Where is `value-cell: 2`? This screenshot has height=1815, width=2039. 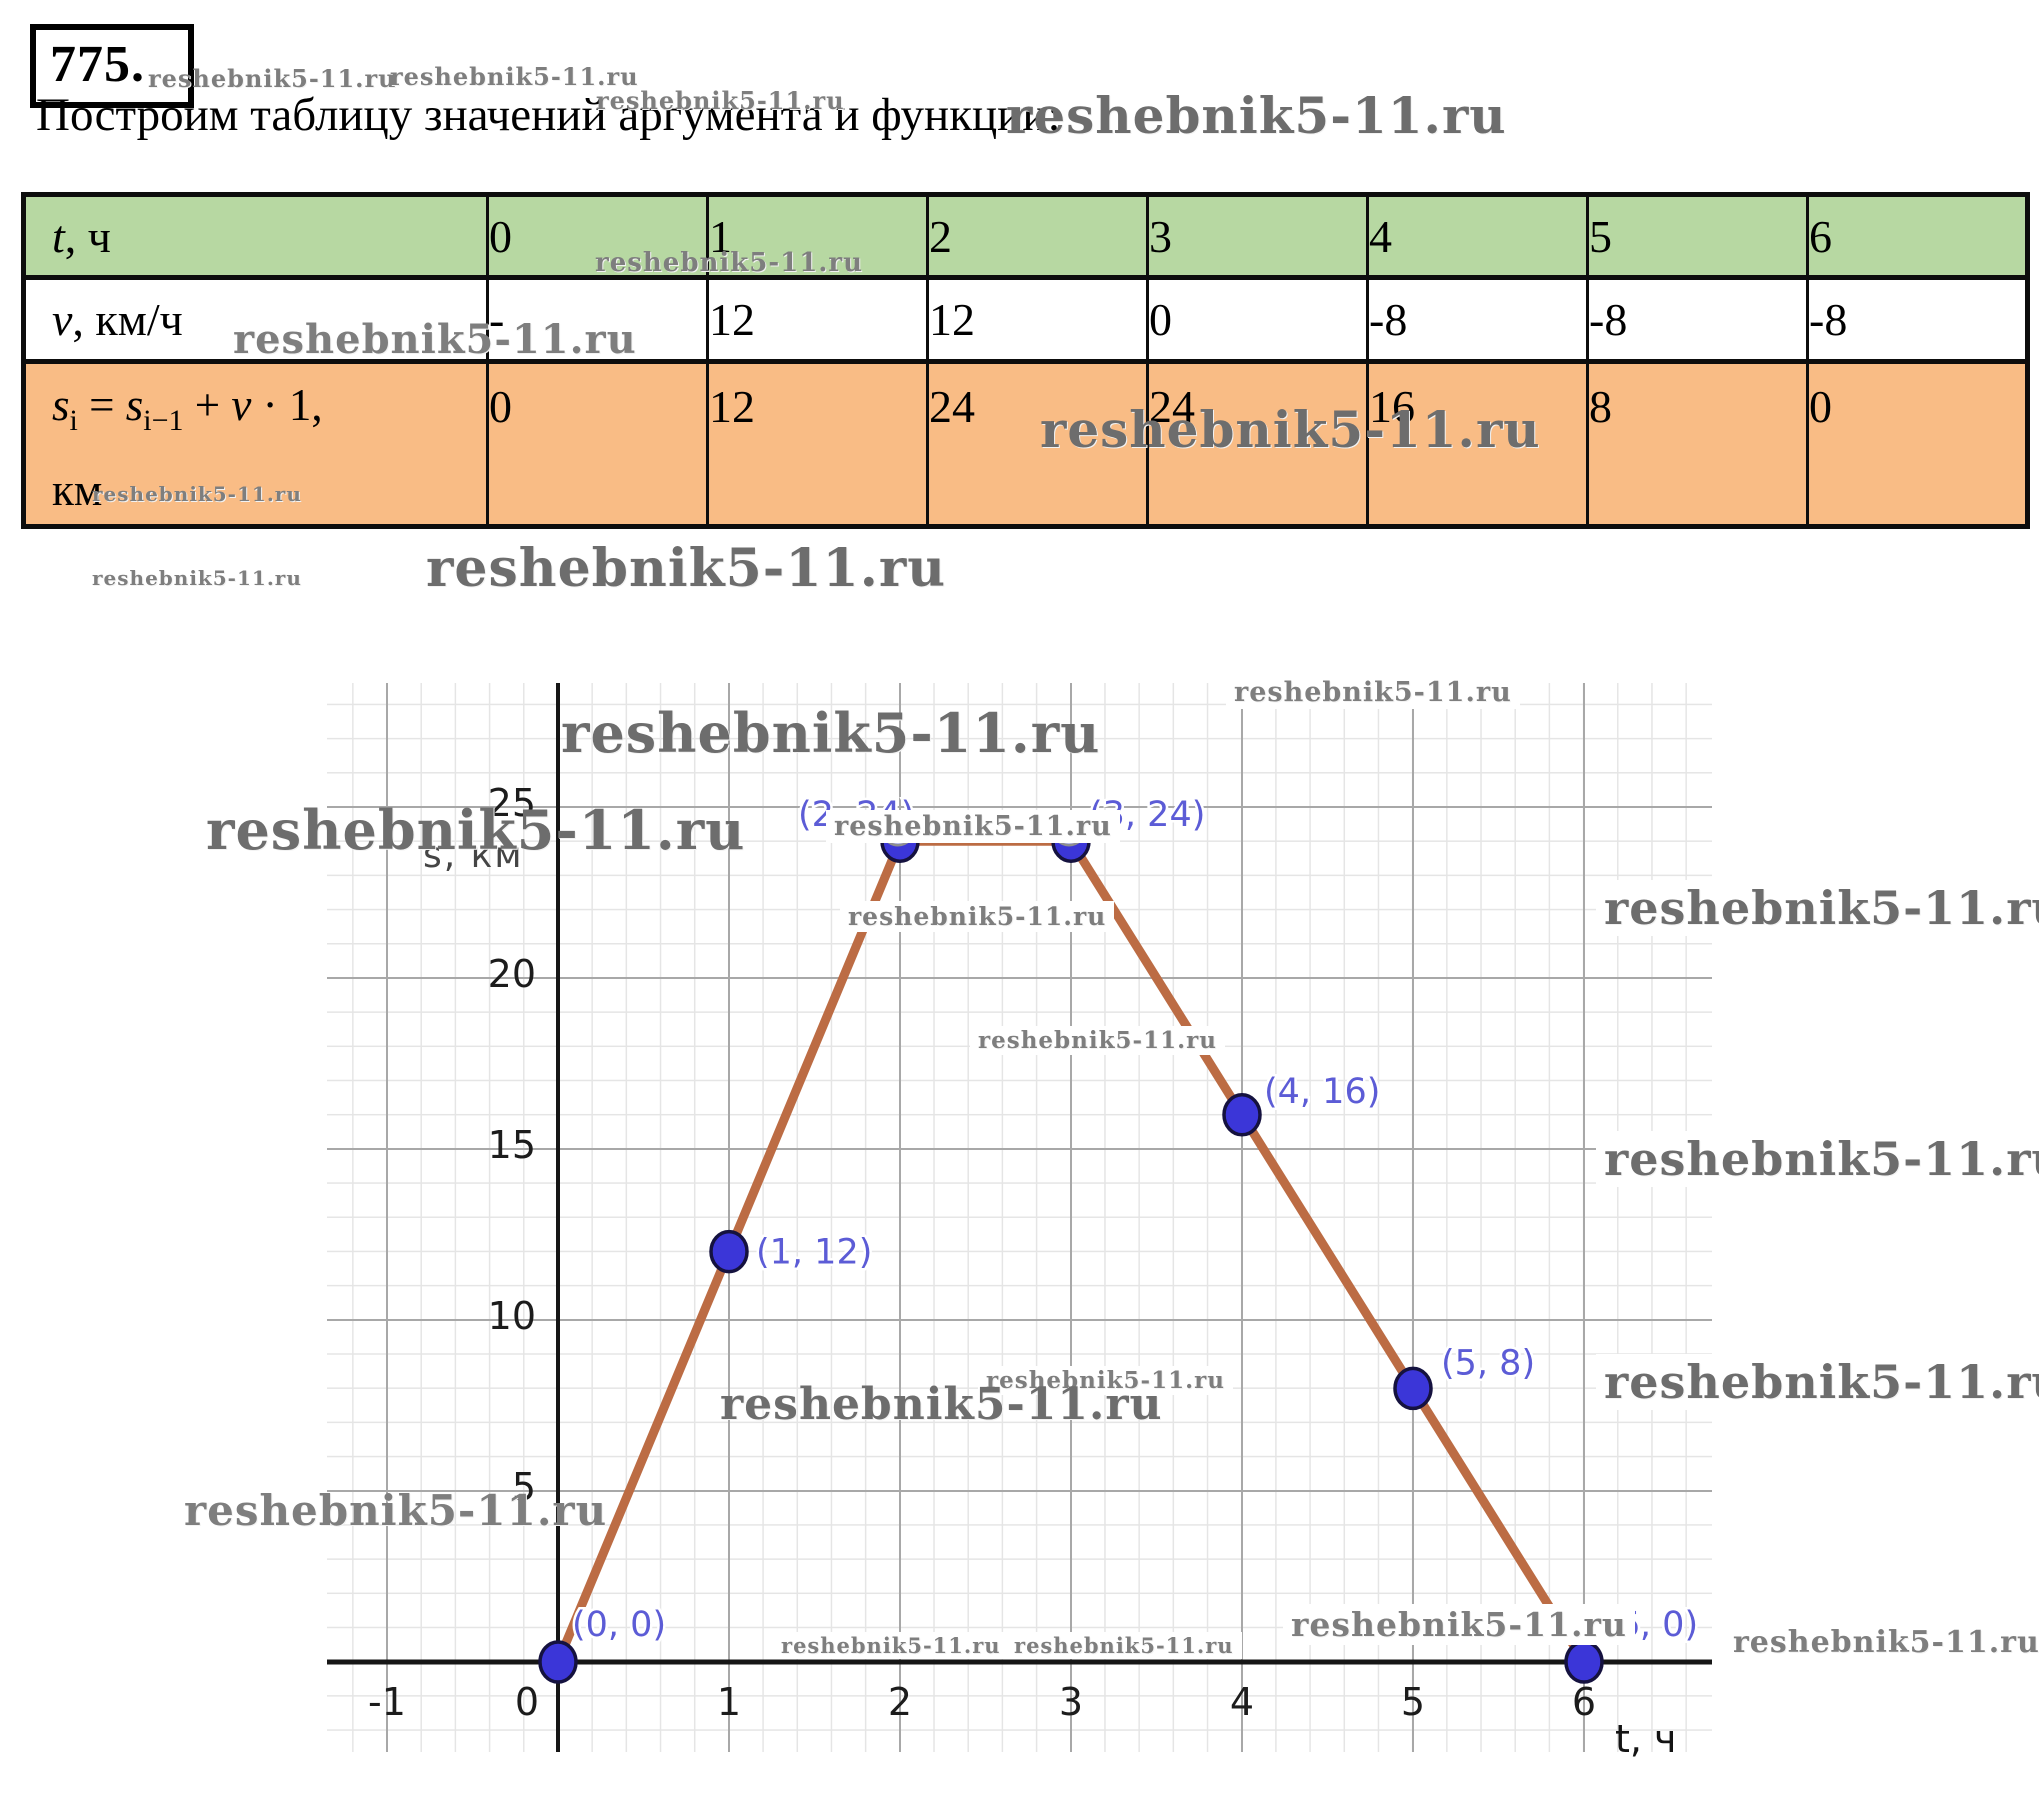 value-cell: 2 is located at coordinates (1037, 236).